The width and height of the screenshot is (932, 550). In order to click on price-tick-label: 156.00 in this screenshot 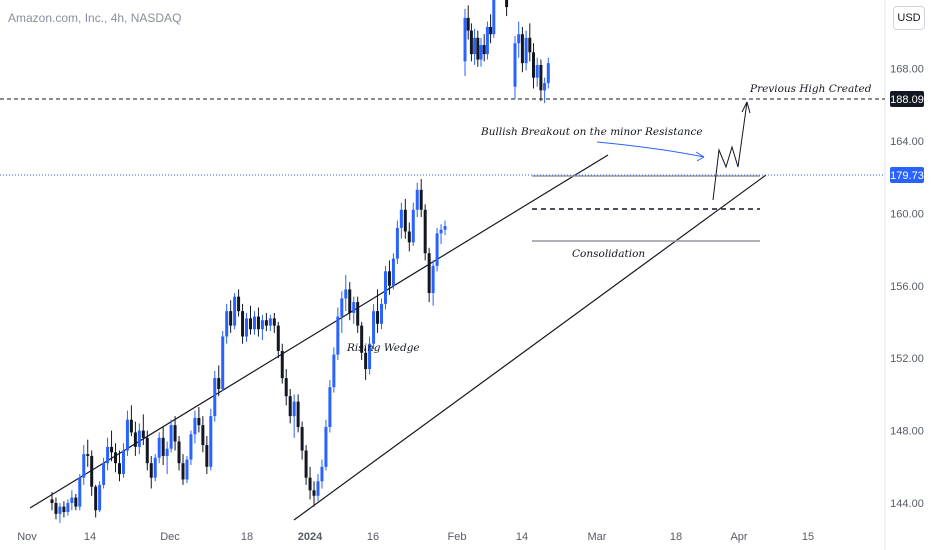, I will do `click(907, 287)`.